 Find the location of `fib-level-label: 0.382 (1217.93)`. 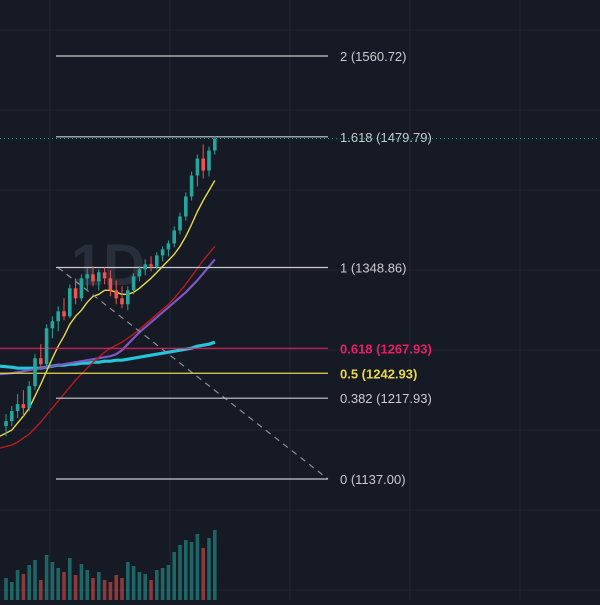

fib-level-label: 0.382 (1217.93) is located at coordinates (386, 398).